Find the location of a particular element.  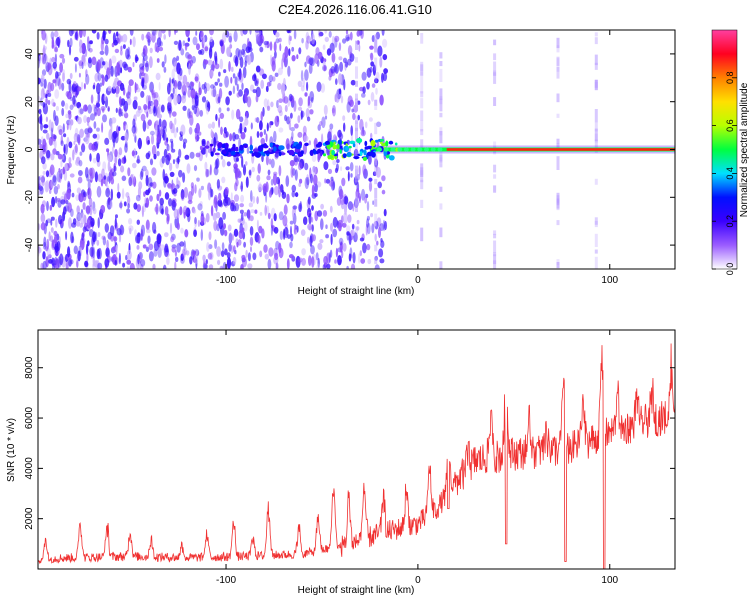

y-tick-label: -40 is located at coordinates (29, 244).